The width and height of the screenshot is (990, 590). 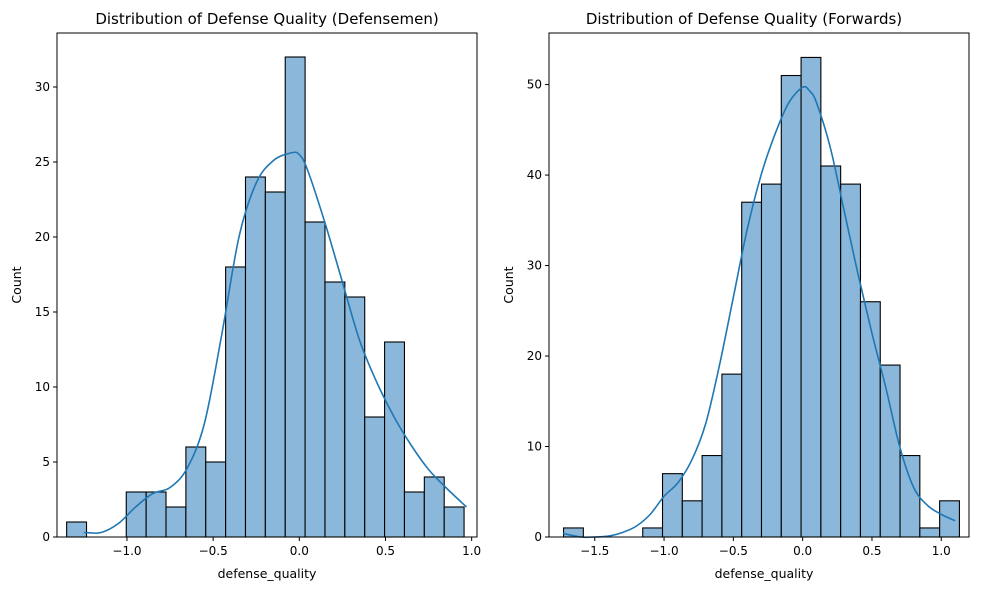 What do you see at coordinates (538, 311) in the screenshot?
I see `y-axis-ticks: 0 10 20 30 40 50` at bounding box center [538, 311].